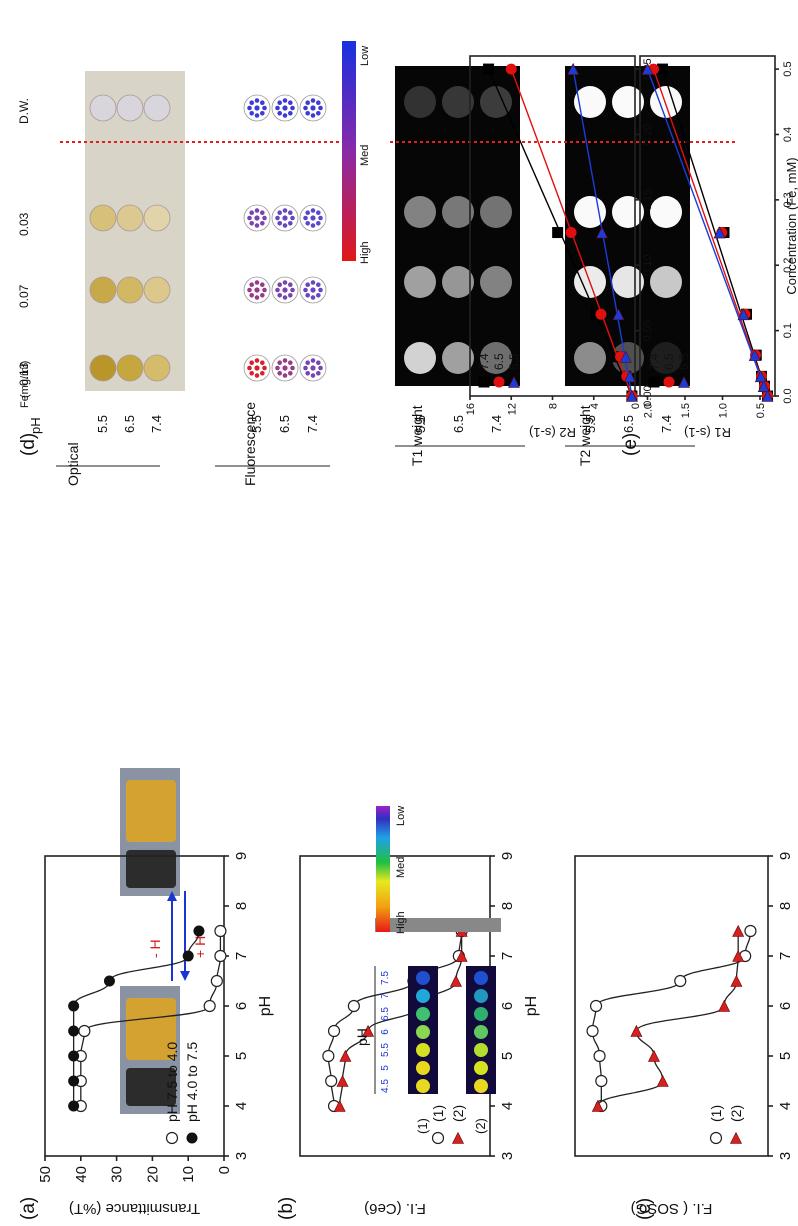 The width and height of the screenshot is (798, 1226). Describe the element at coordinates (401, 867) in the screenshot. I see `inset-colorbar-med: Med` at that location.